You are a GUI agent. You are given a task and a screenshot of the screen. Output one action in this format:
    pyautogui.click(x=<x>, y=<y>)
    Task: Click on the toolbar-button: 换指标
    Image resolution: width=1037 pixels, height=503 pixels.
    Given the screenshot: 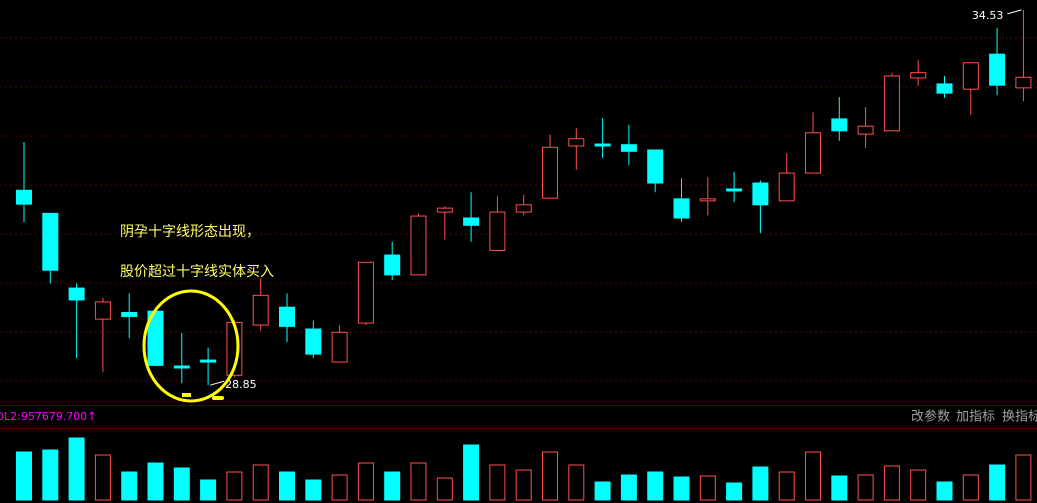 What is the action you would take?
    pyautogui.click(x=1019, y=417)
    